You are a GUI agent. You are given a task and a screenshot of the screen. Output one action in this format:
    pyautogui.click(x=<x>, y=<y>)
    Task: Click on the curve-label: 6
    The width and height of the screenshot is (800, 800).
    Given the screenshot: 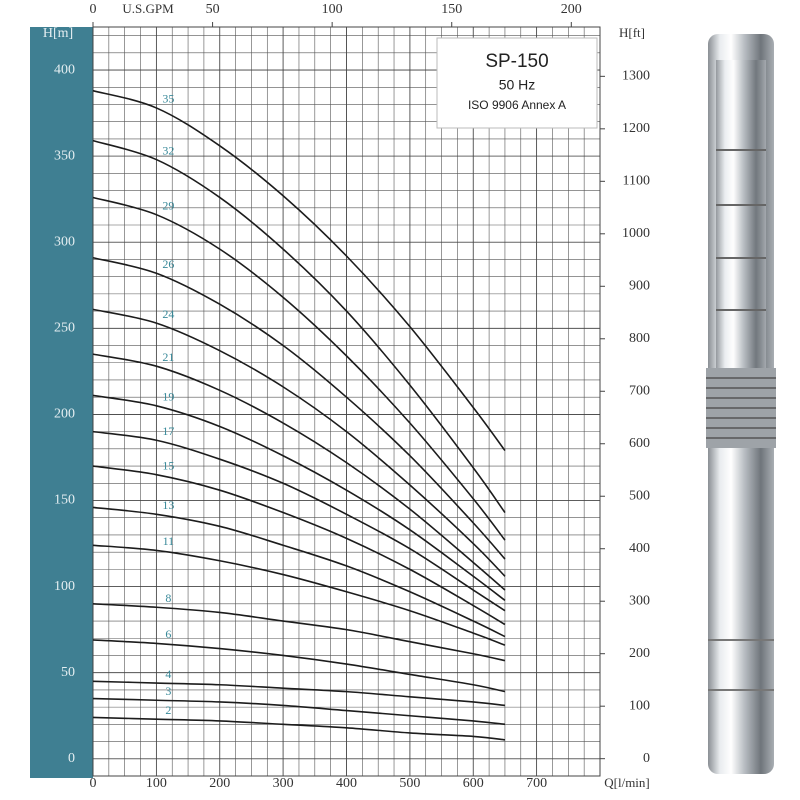 What is the action you would take?
    pyautogui.click(x=168, y=634)
    